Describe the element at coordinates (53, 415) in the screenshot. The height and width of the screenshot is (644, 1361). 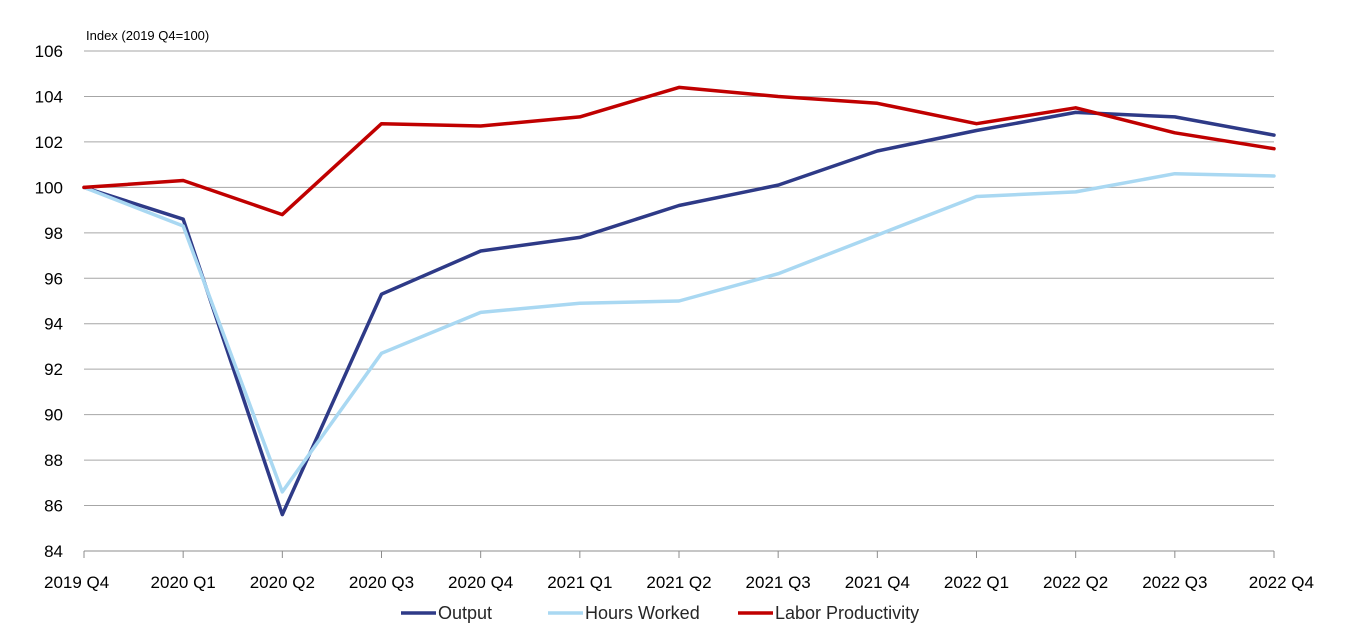
I see `y-tick-label: 90` at that location.